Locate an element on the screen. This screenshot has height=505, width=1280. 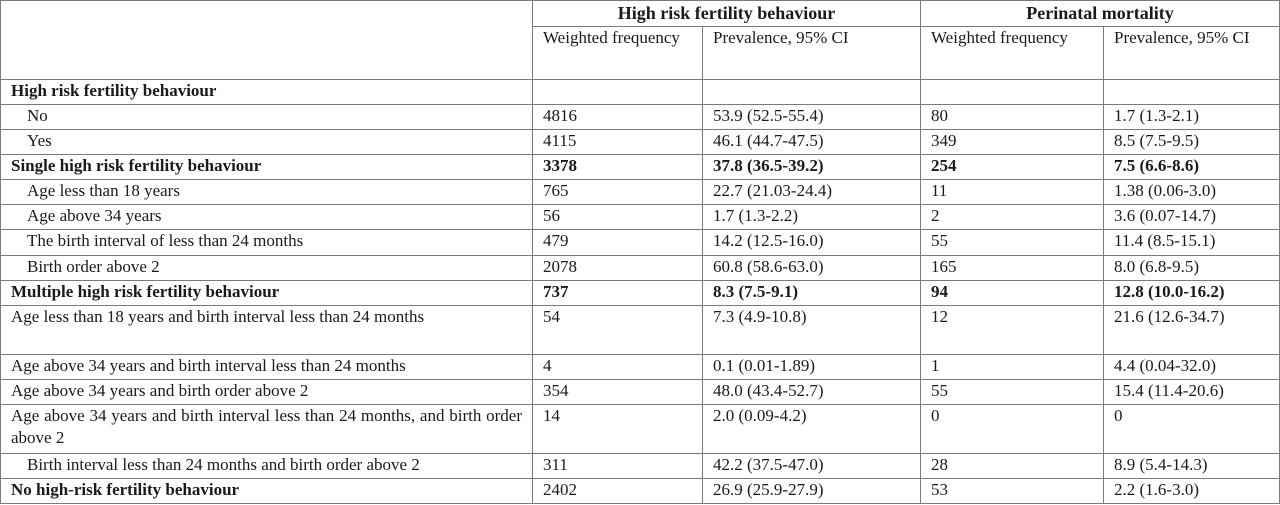
cell-prev2: 0 is located at coordinates (1191, 428).